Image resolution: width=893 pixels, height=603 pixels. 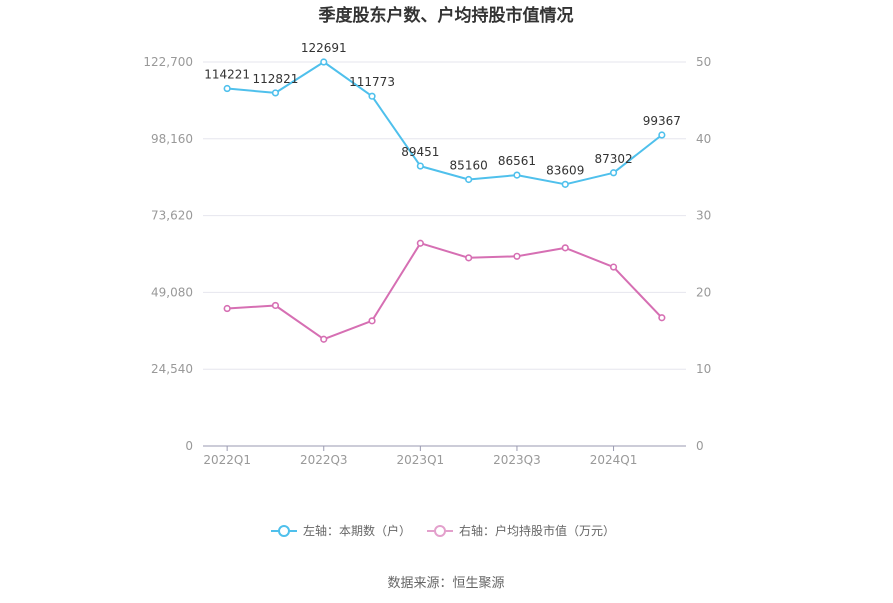 I want to click on data-label: 112821, so click(x=276, y=79).